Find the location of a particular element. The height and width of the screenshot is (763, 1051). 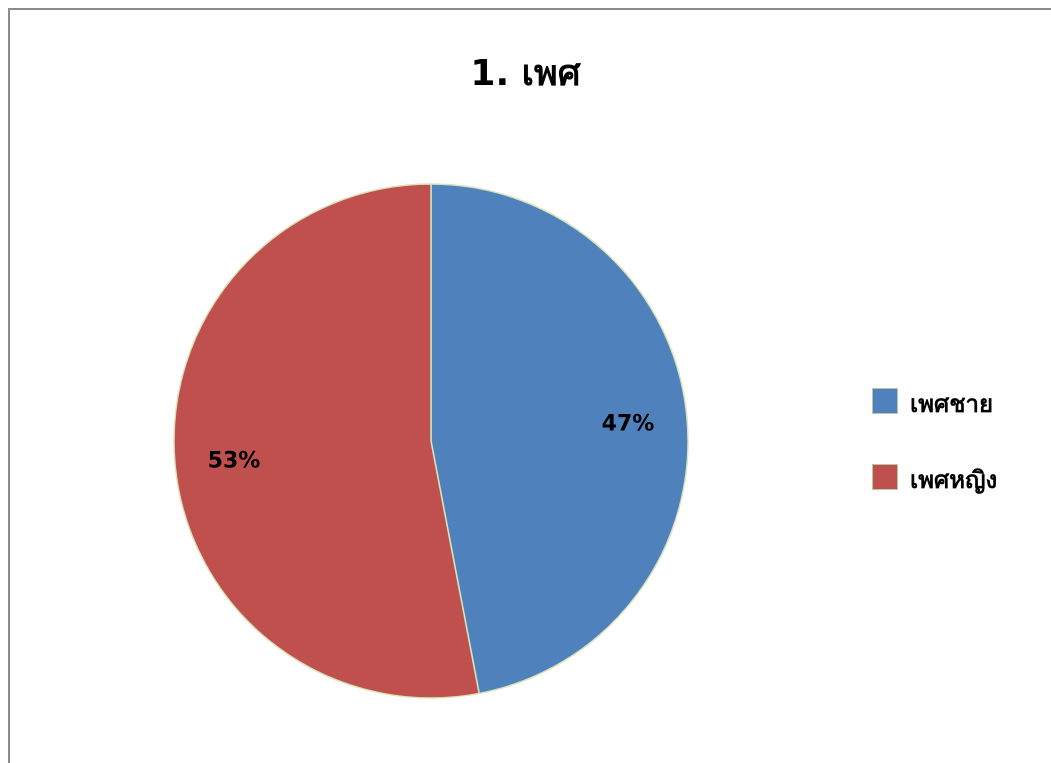

data-label-male: 47% is located at coordinates (628, 423).